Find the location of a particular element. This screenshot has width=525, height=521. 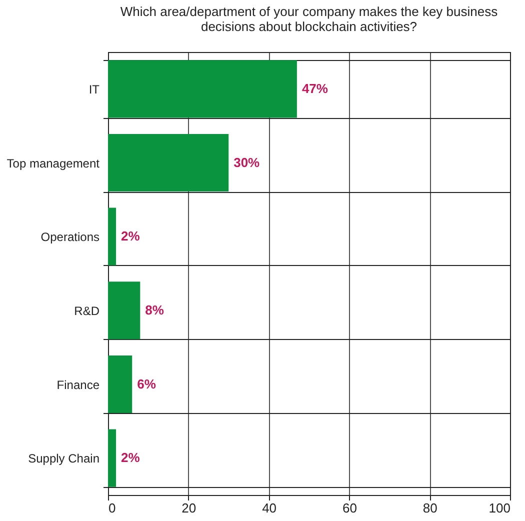

x-tick-label: 100 is located at coordinates (499, 508).